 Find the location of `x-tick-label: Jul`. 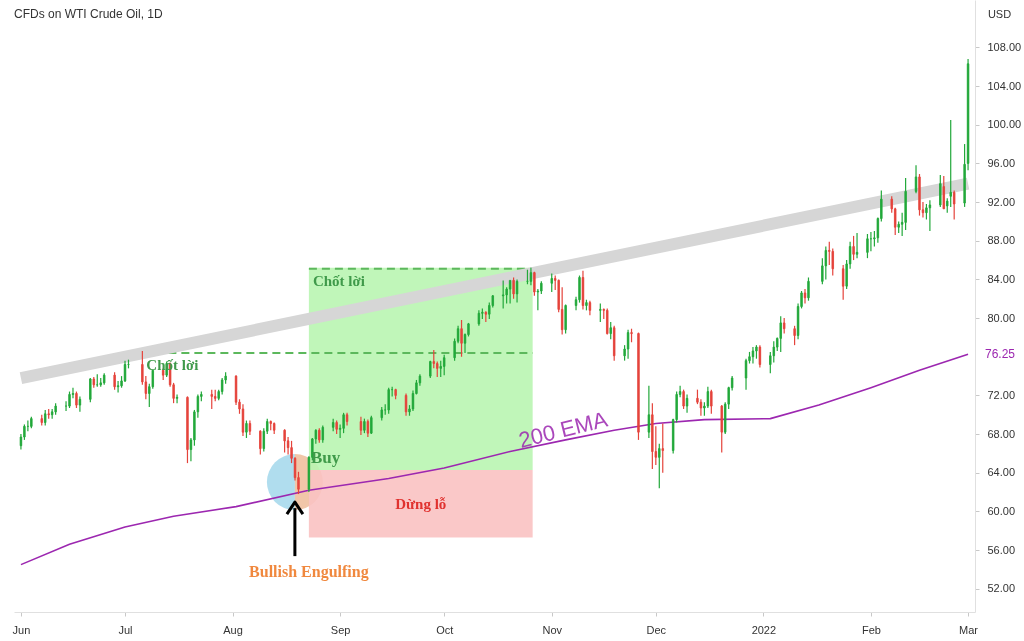

x-tick-label: Jul is located at coordinates (125, 629).